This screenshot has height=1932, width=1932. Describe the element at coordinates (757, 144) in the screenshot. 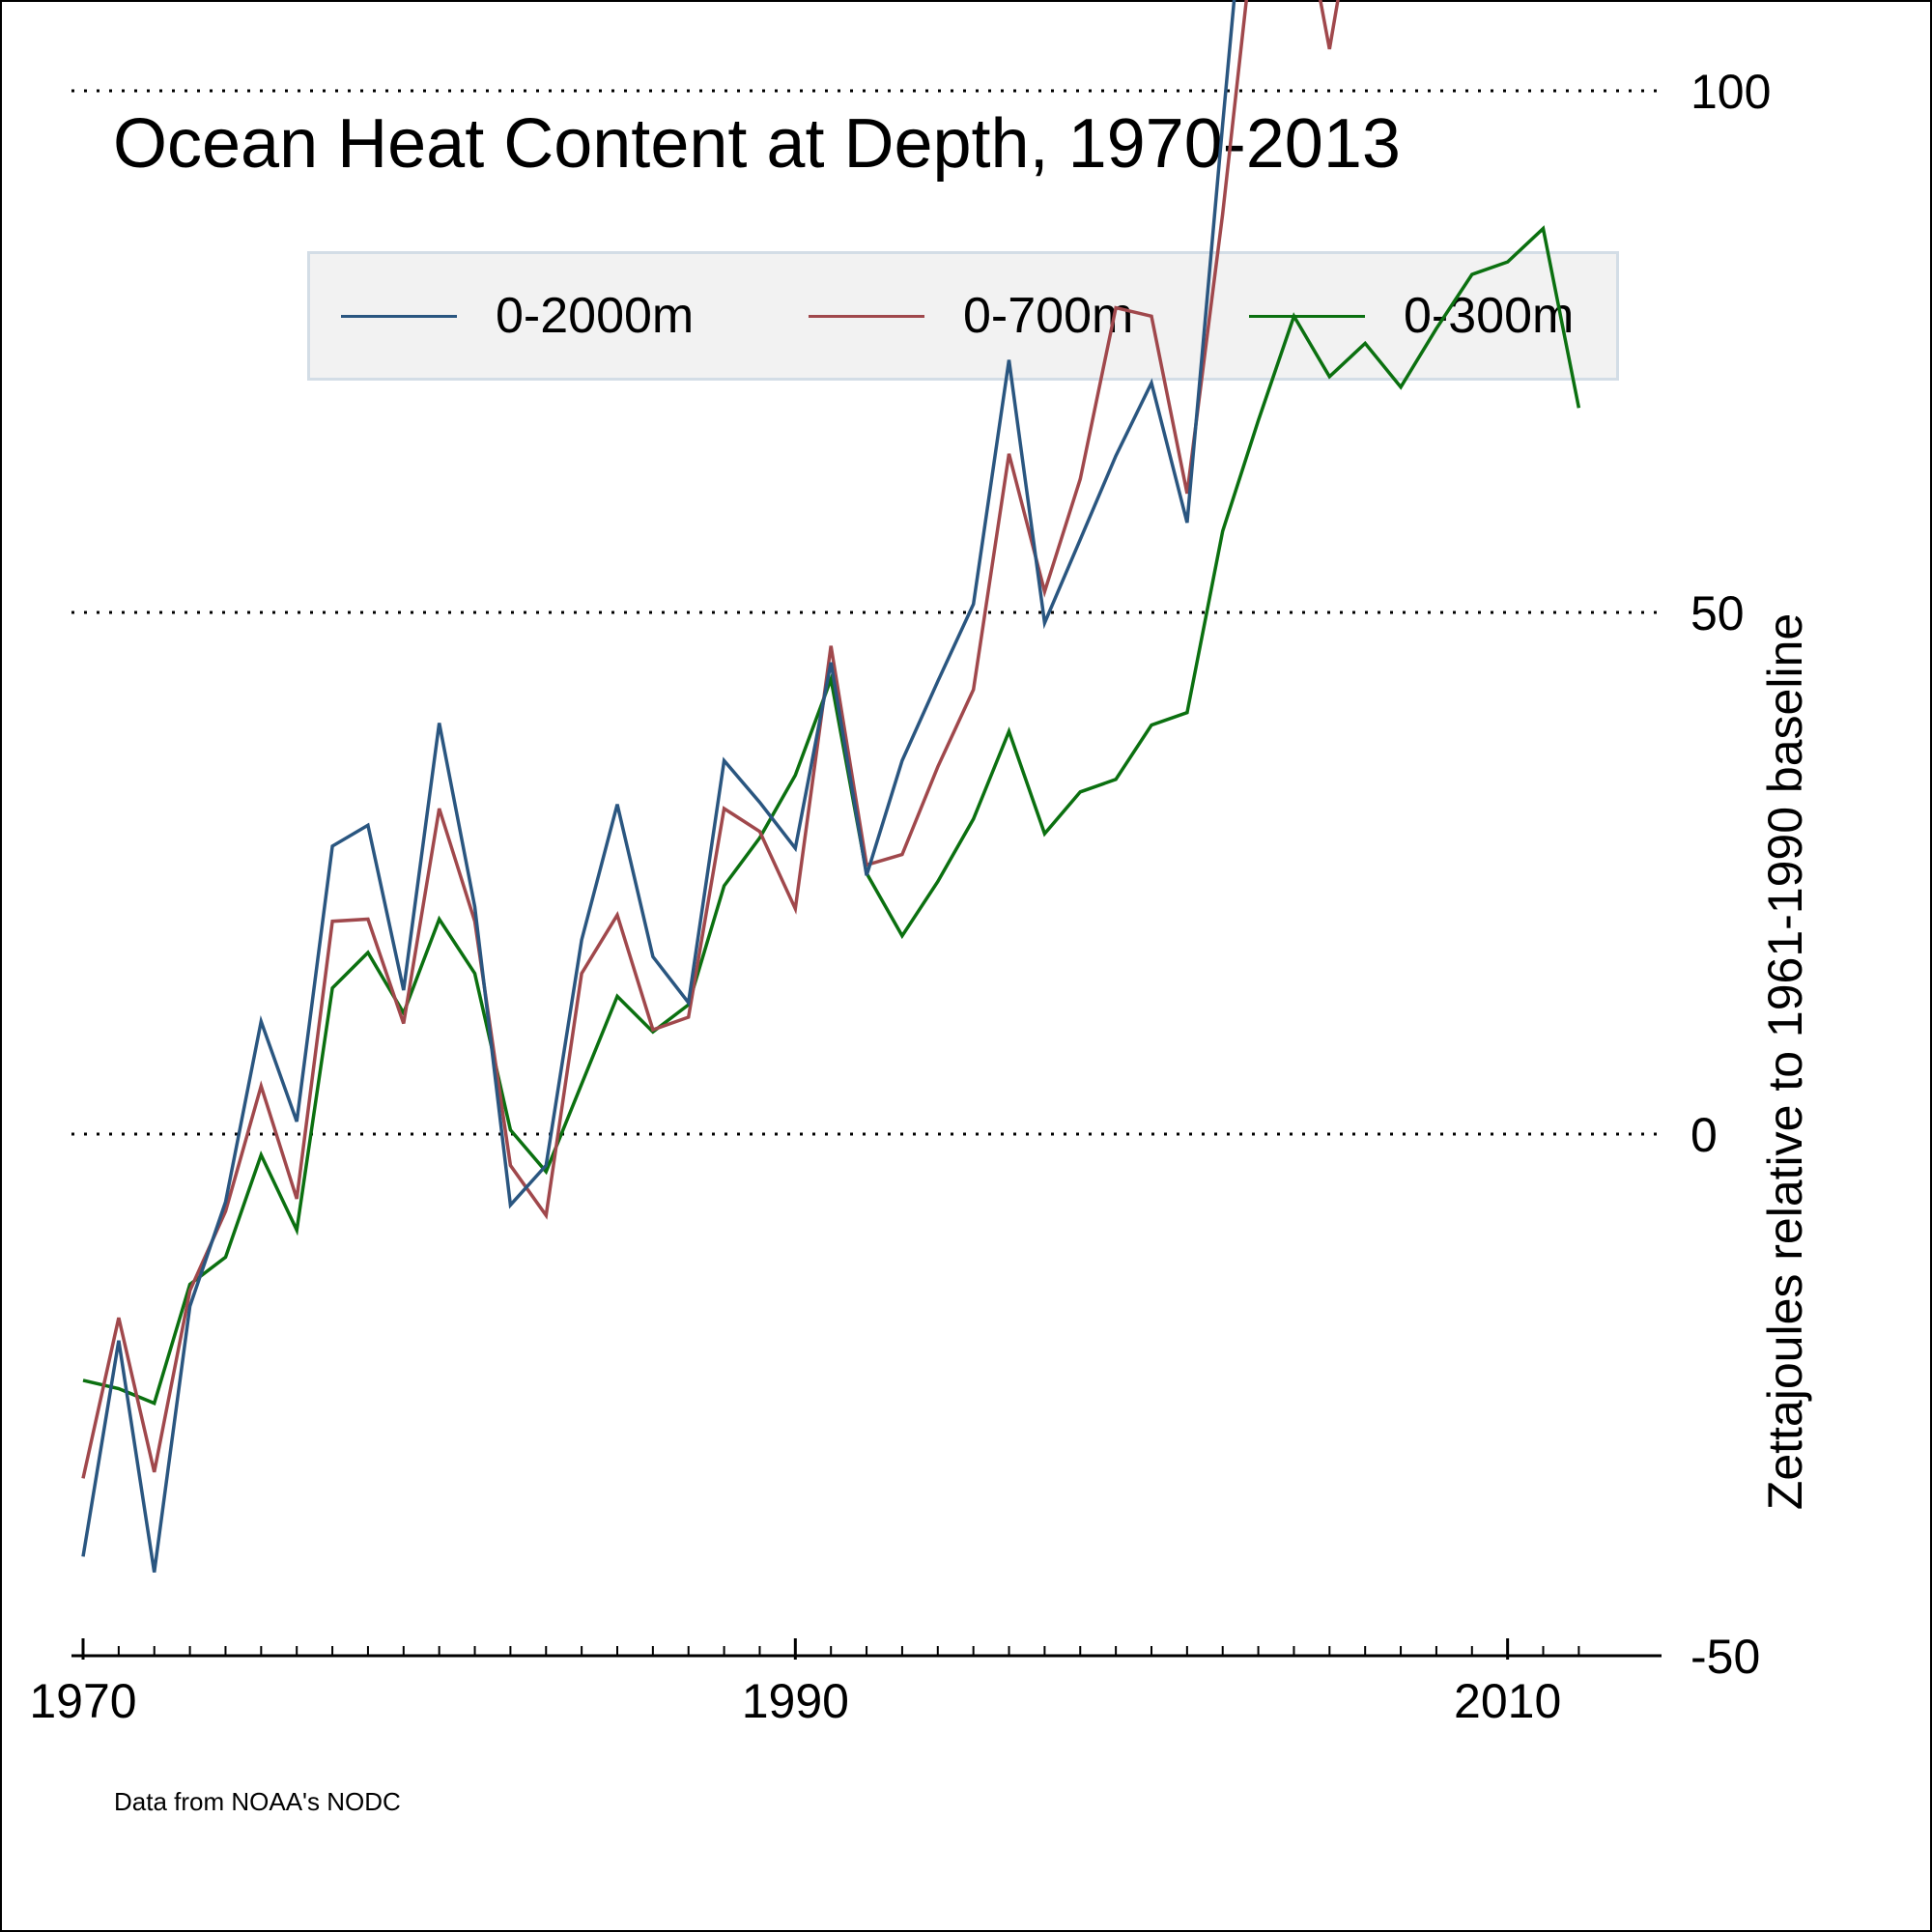

I see `chart-title: Ocean Heat Content at Depth, 1970-2013` at that location.